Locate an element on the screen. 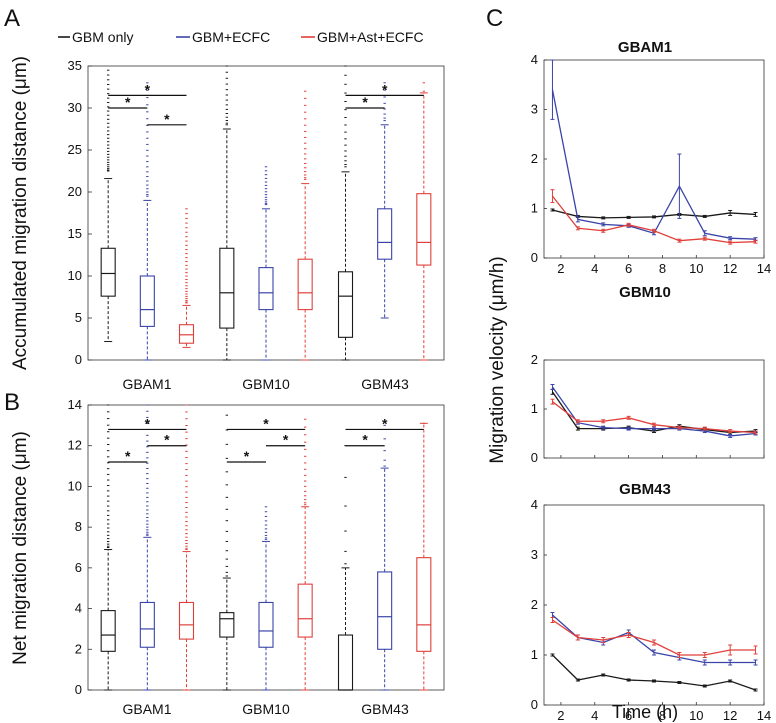  panel-a-gbam1-gbm-only-box is located at coordinates (108, 272).